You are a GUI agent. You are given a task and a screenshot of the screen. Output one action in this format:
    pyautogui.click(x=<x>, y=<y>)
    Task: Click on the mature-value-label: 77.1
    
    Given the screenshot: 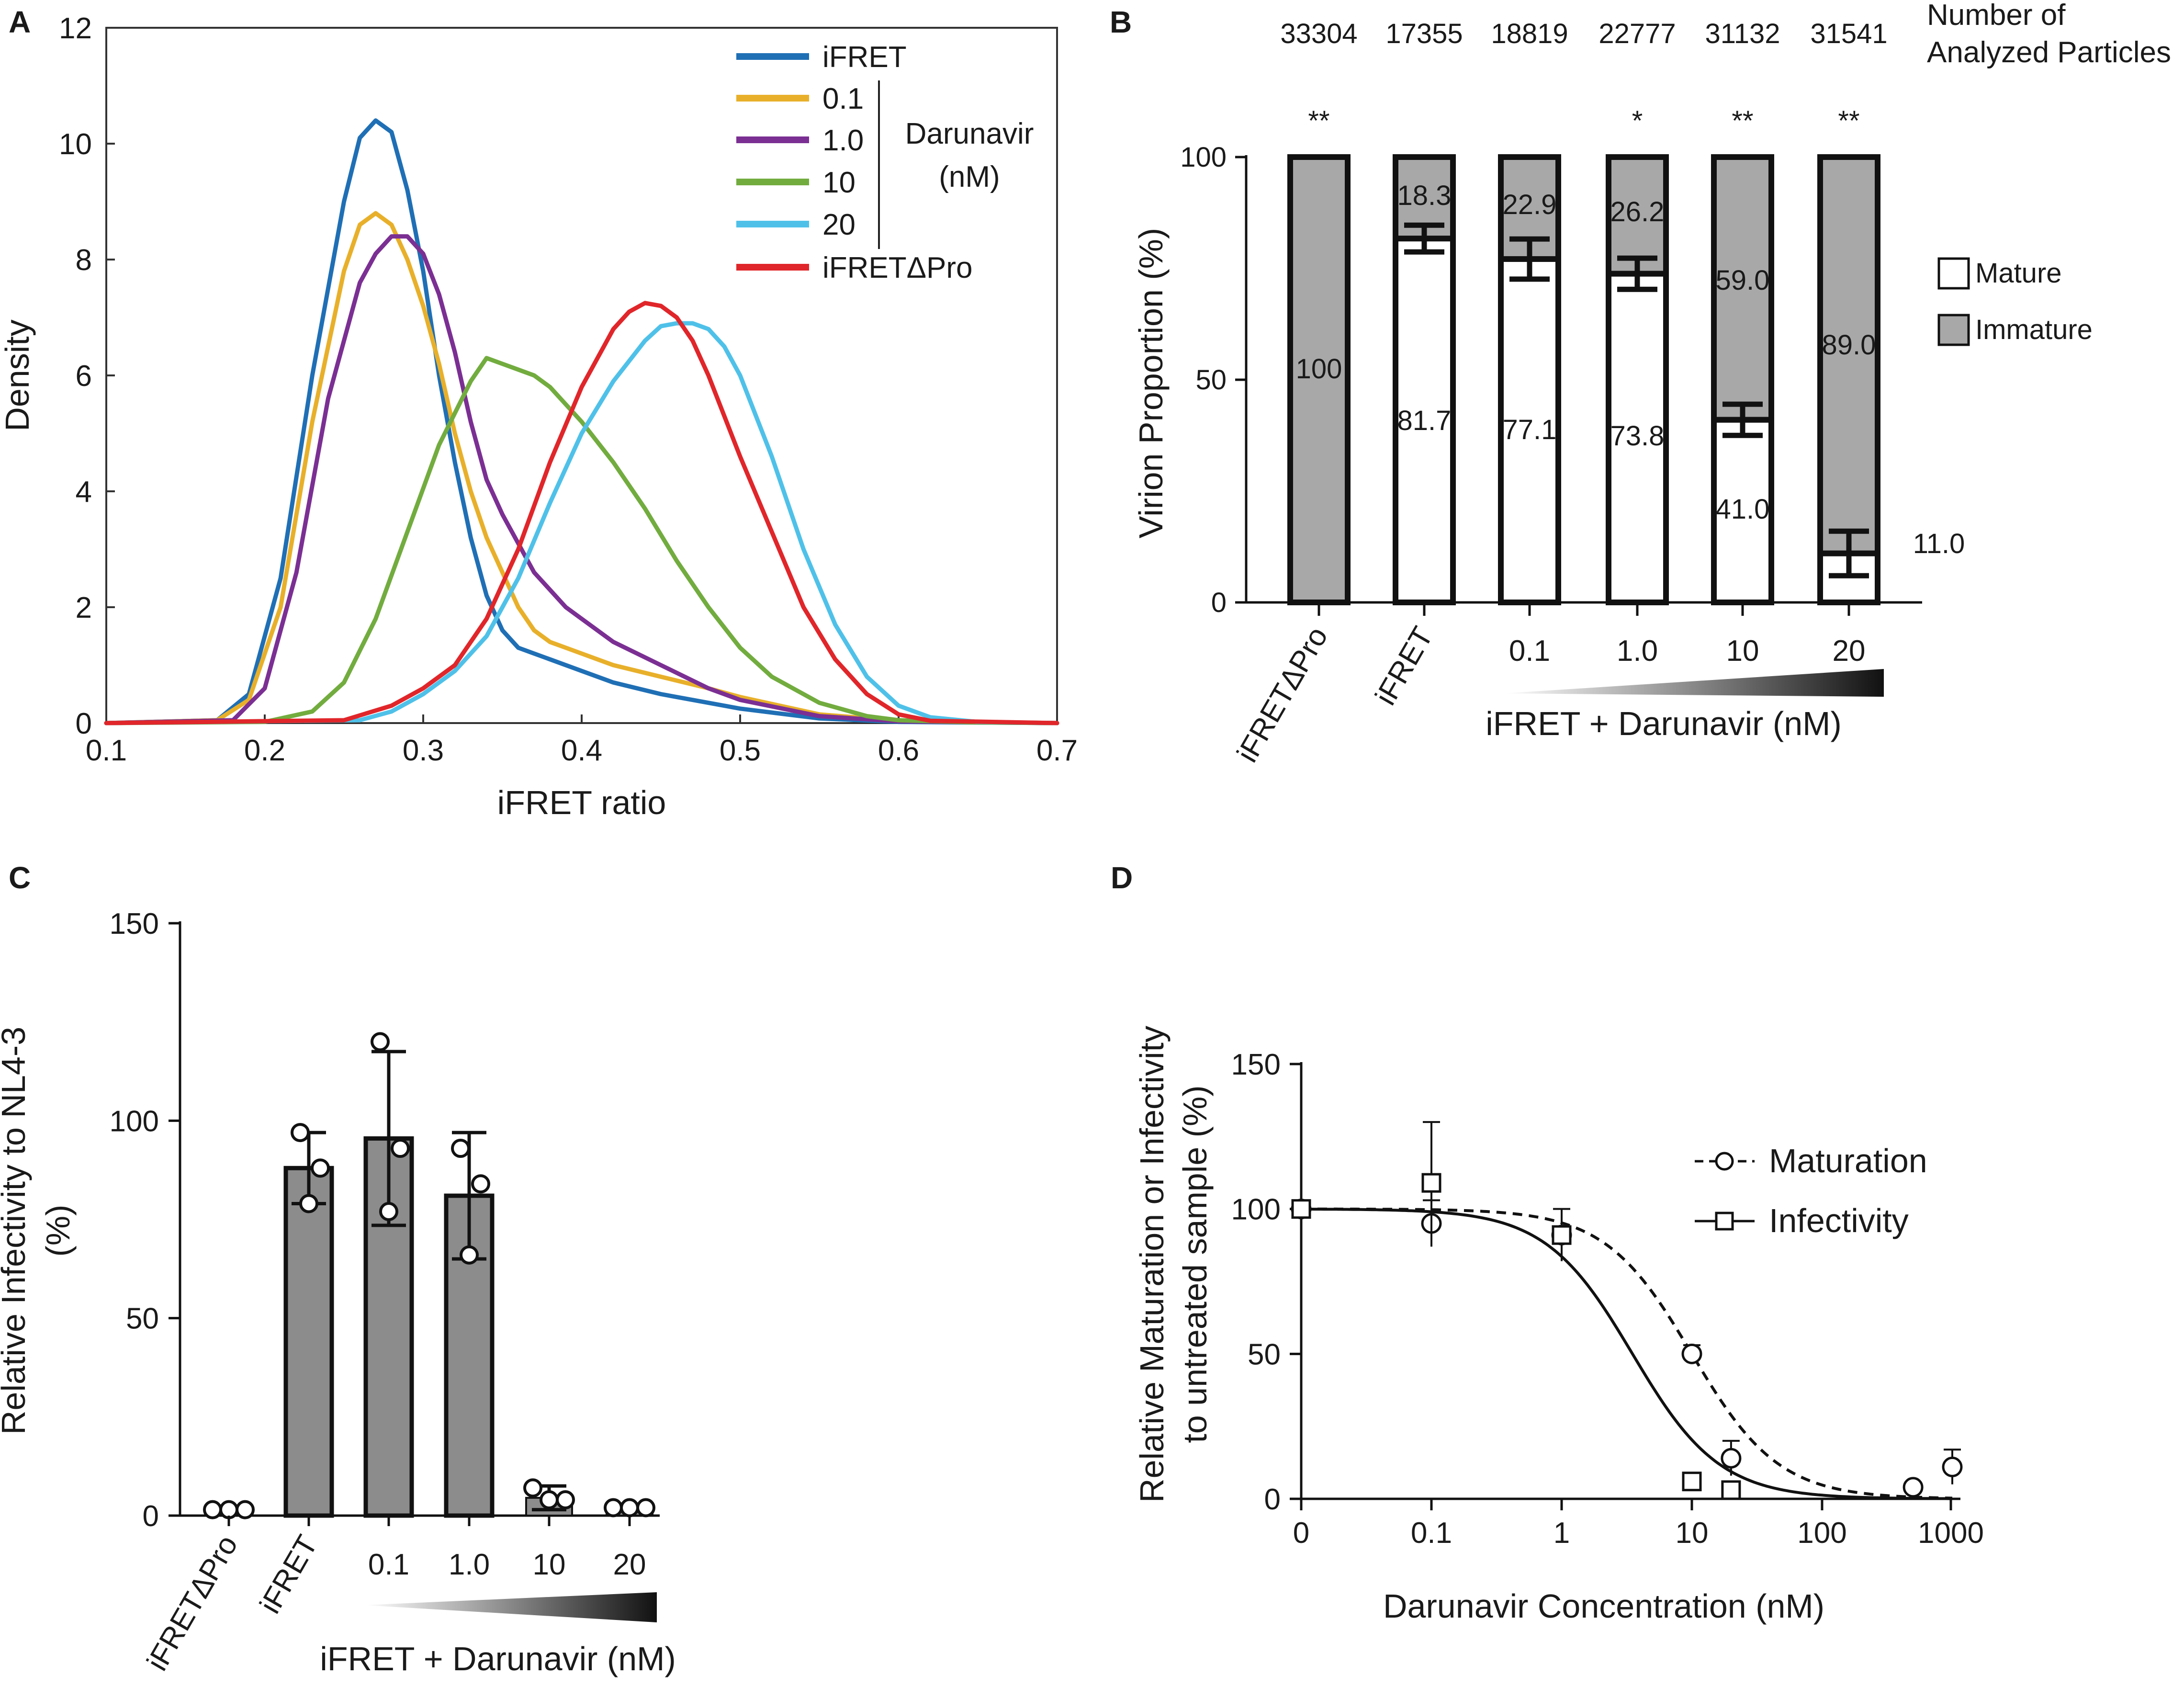 What is the action you would take?
    pyautogui.click(x=1530, y=429)
    